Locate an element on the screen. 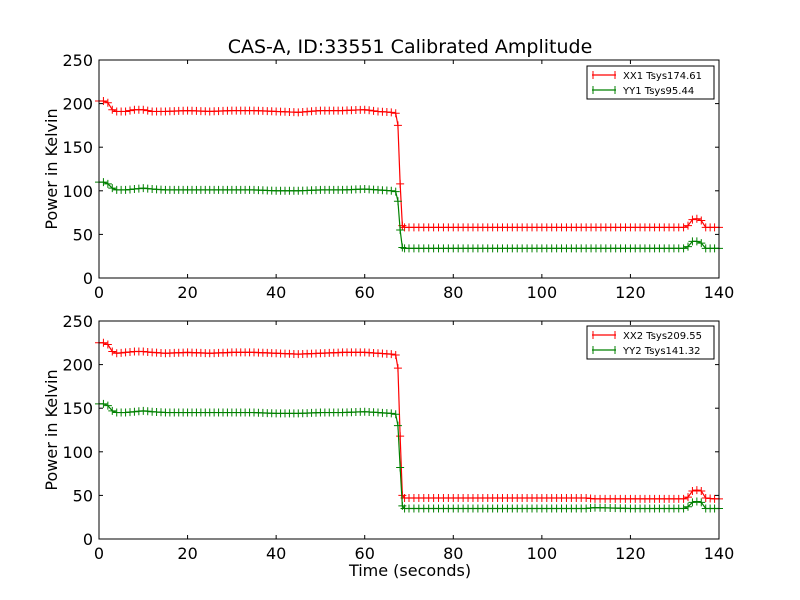  legend-entry-1: XX1 Tsys174.61 is located at coordinates (647, 76).